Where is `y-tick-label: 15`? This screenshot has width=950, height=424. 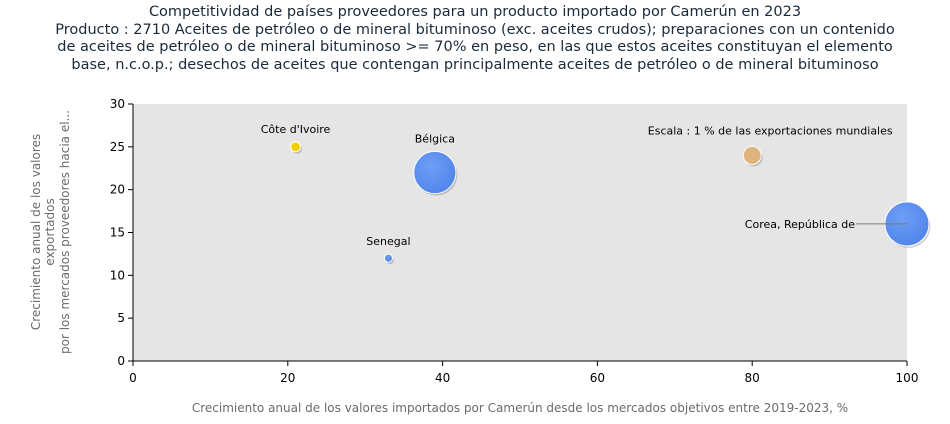
y-tick-label: 15 is located at coordinates (117, 233).